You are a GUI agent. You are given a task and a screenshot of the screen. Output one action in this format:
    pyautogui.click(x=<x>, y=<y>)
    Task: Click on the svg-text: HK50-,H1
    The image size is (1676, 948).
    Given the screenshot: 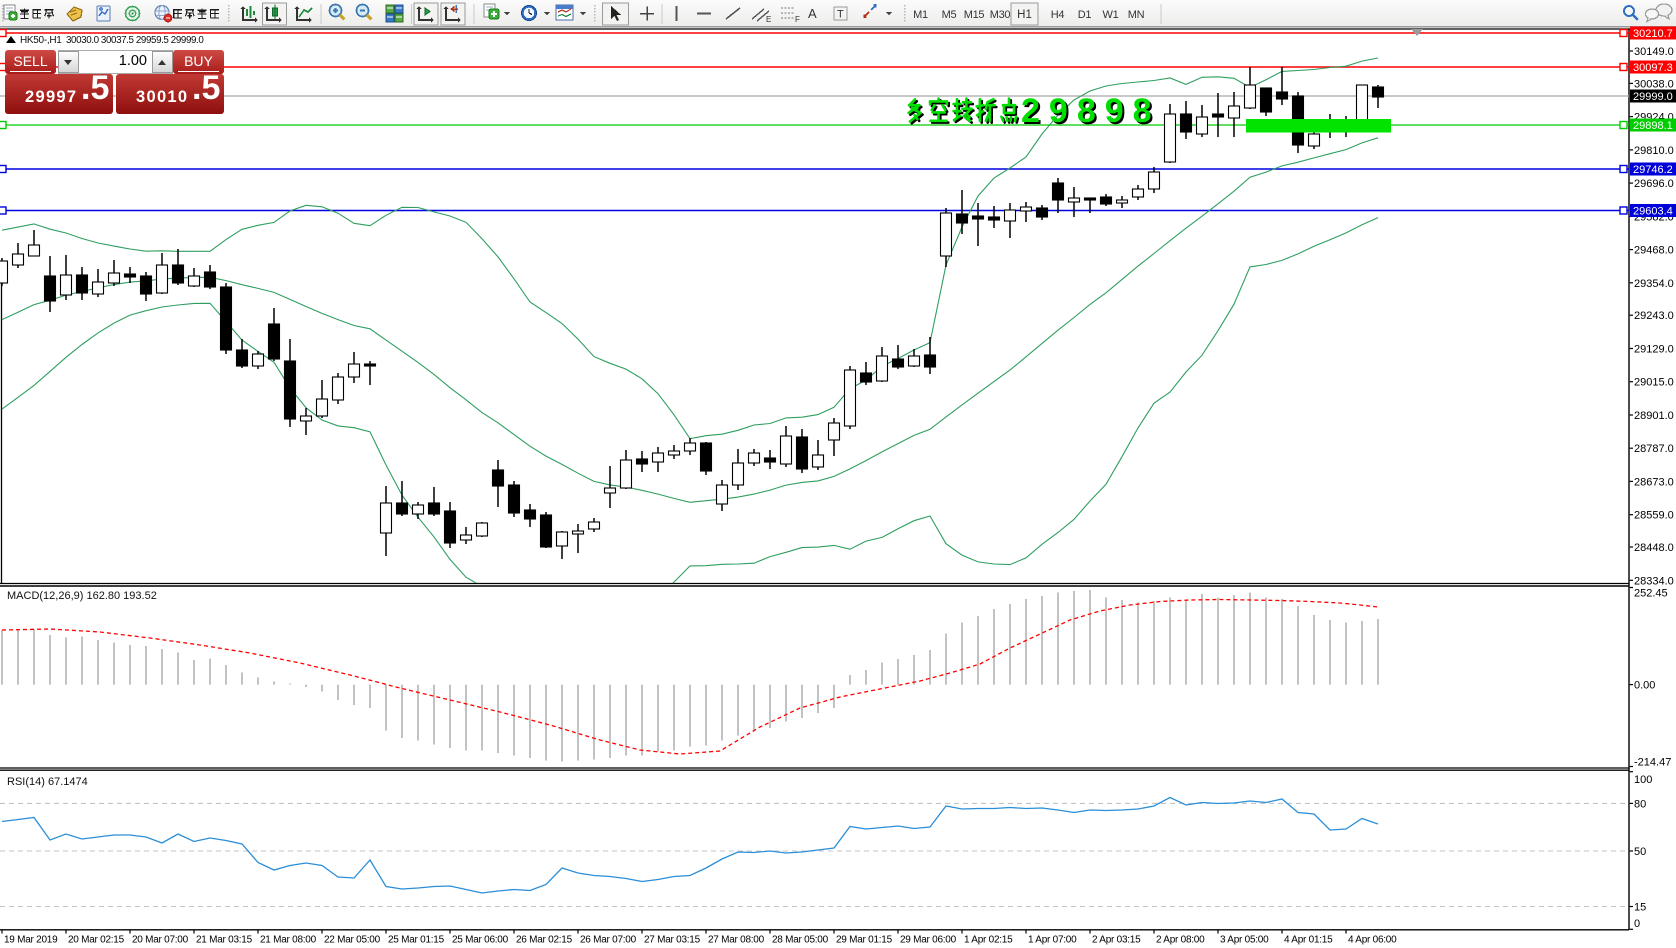 What is the action you would take?
    pyautogui.click(x=41, y=40)
    